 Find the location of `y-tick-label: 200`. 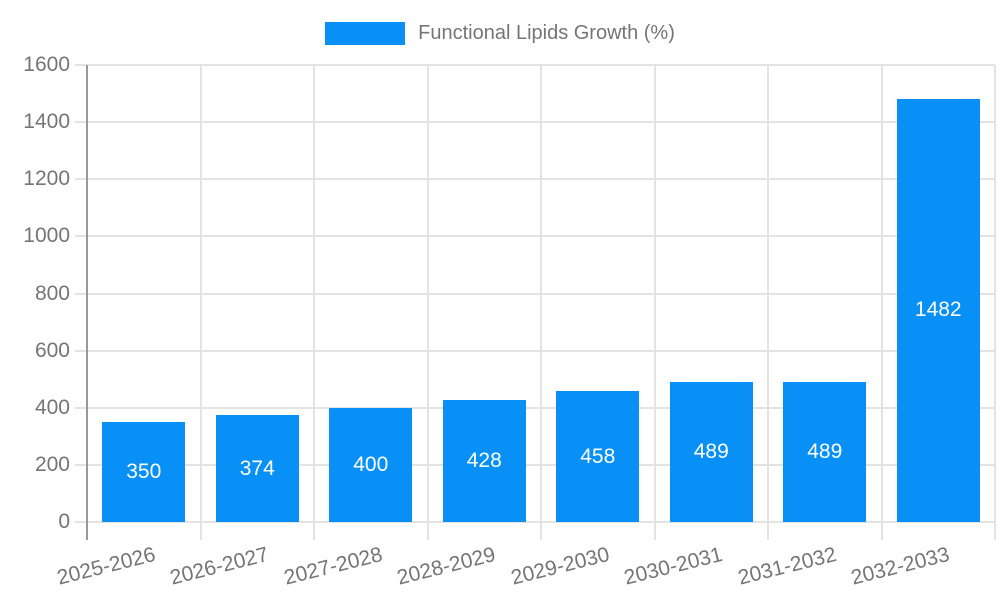

y-tick-label: 200 is located at coordinates (52, 464).